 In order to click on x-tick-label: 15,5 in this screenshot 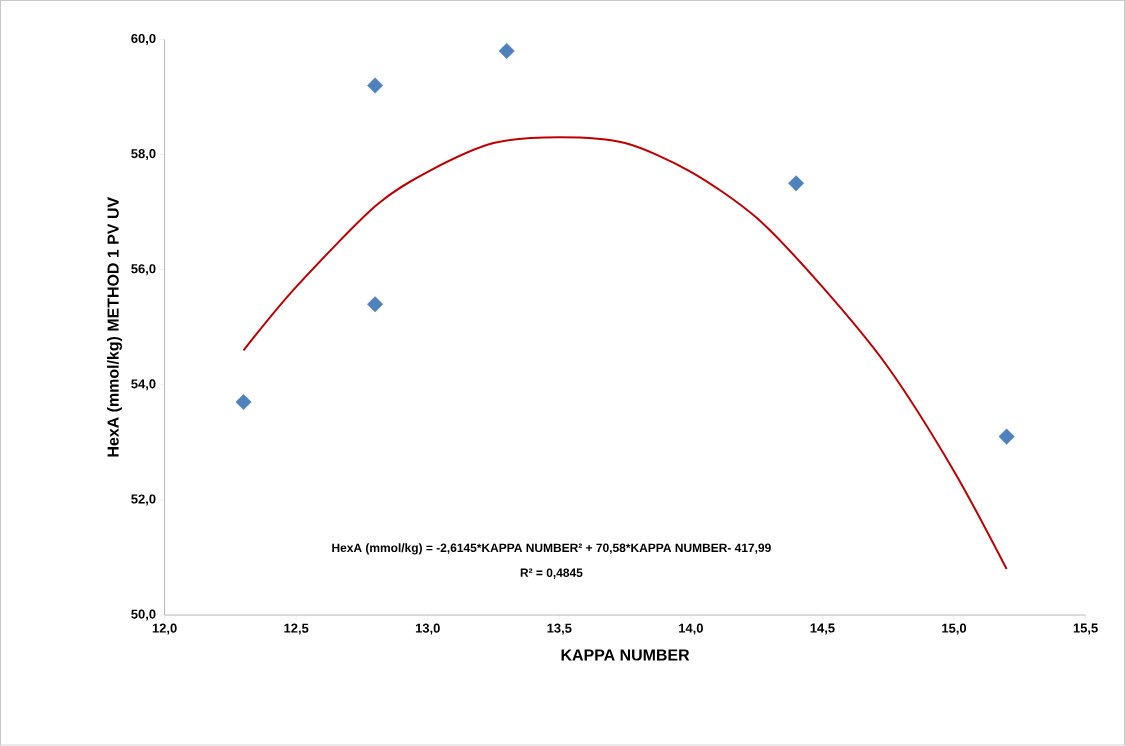, I will do `click(1085, 629)`.